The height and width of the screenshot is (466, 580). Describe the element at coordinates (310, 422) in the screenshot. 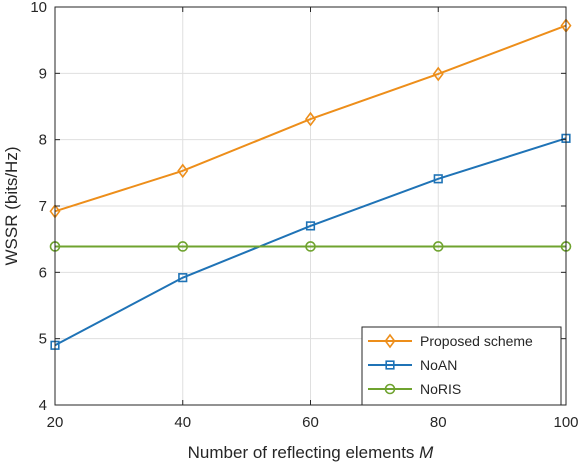

I see `x-tick-label: 60` at that location.